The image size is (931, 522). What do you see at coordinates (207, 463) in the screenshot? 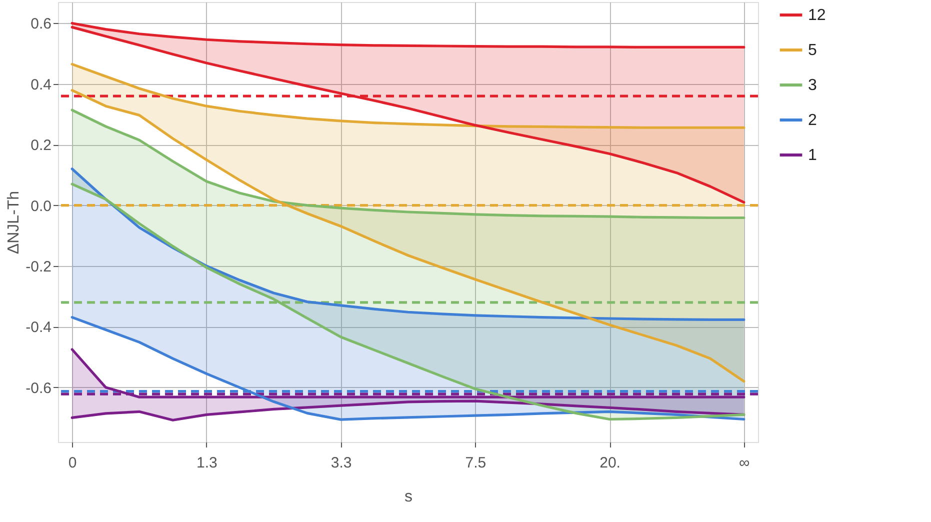
I see `x-tick-label: 1.3` at bounding box center [207, 463].